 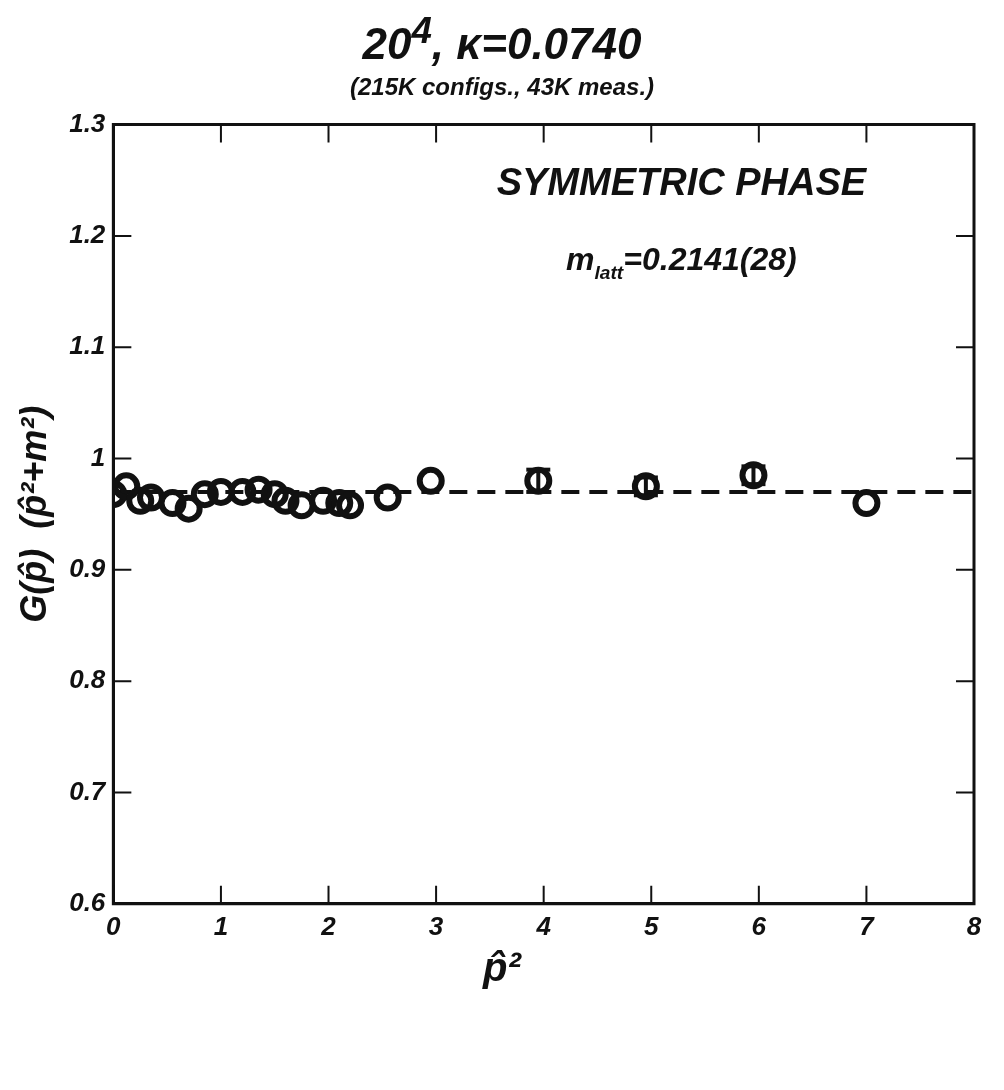 I want to click on x-tick-label: 5, so click(x=652, y=925).